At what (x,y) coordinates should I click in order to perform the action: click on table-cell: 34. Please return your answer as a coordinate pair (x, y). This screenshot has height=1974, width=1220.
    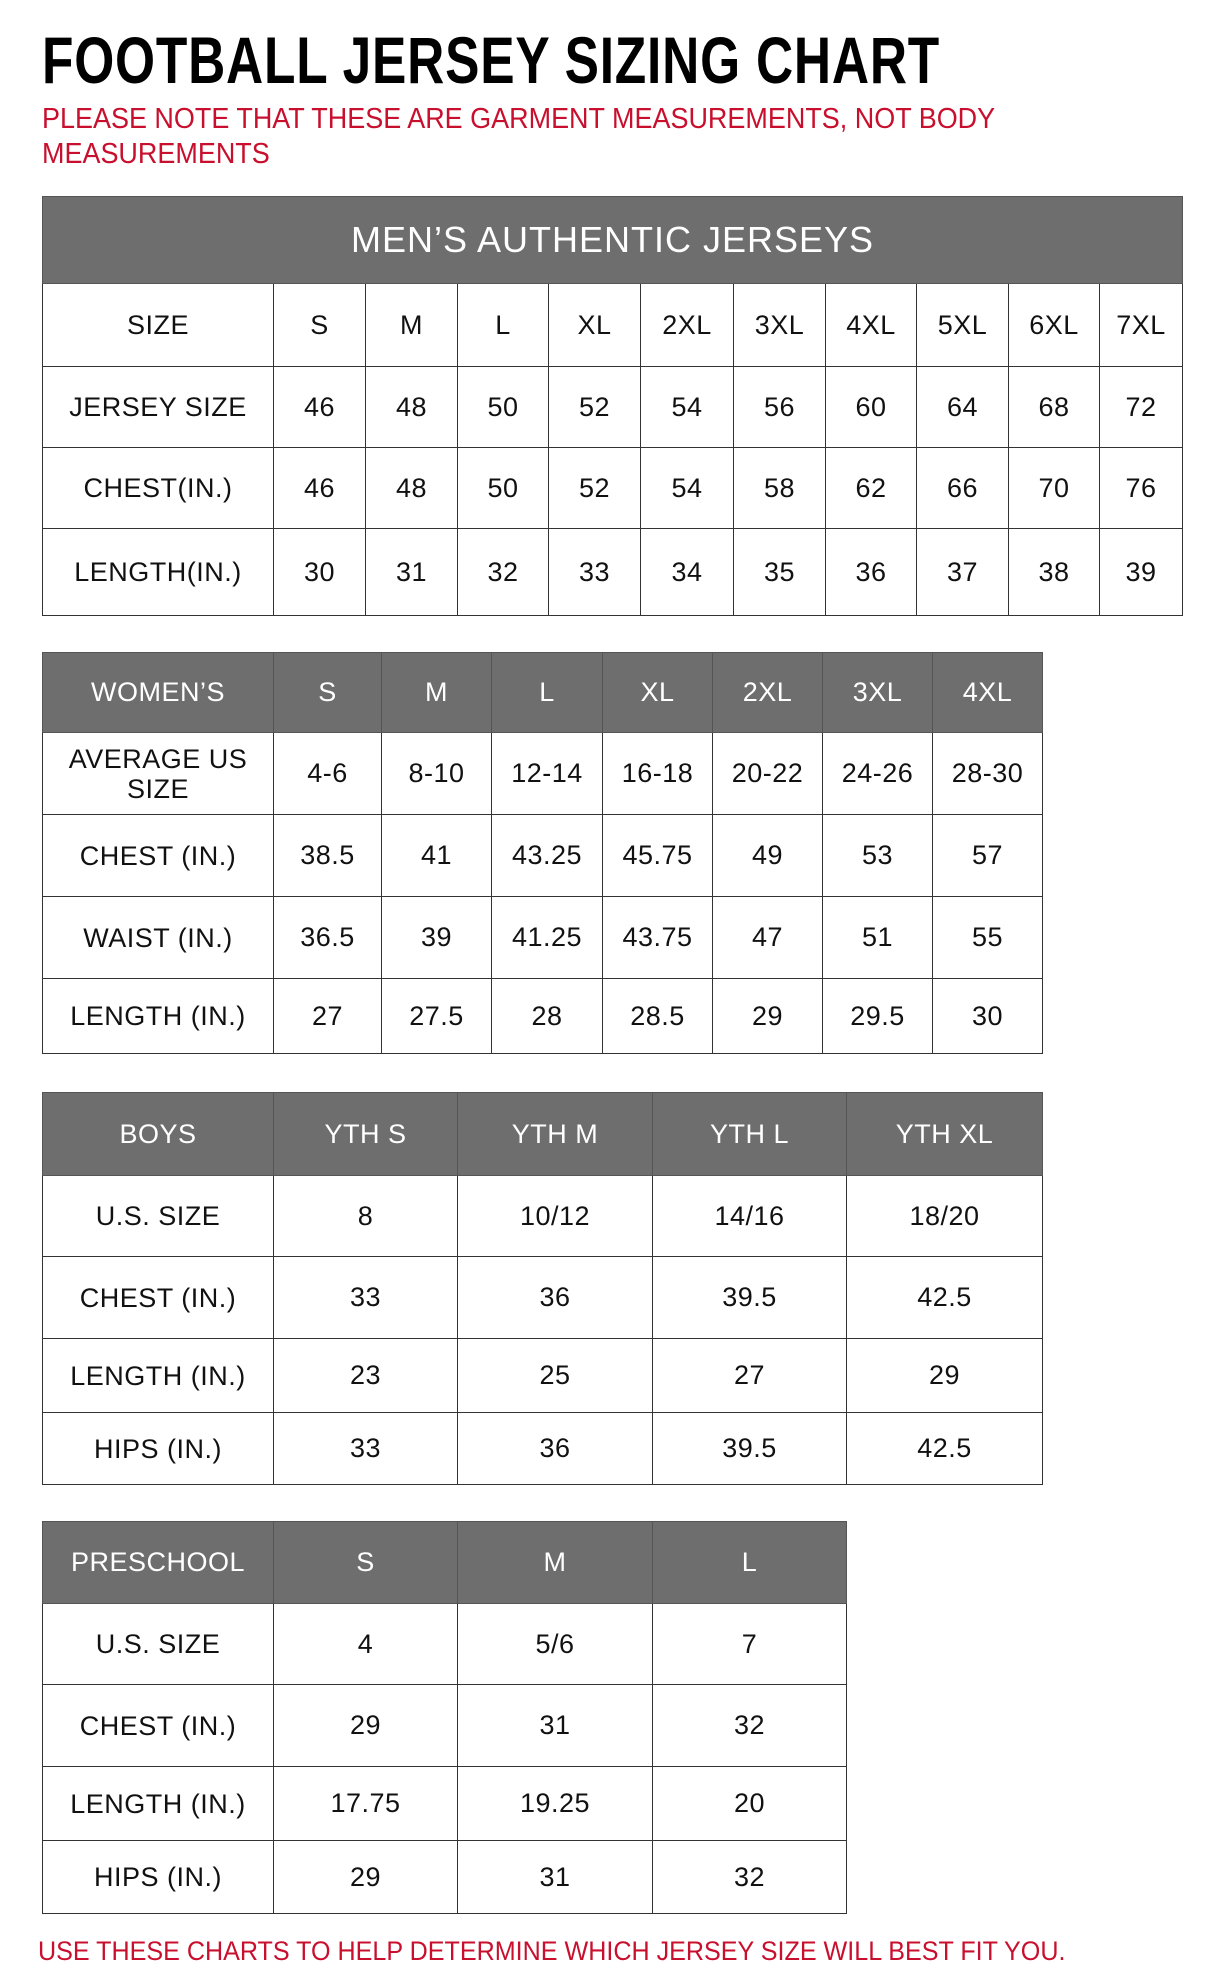
    Looking at the image, I should click on (687, 572).